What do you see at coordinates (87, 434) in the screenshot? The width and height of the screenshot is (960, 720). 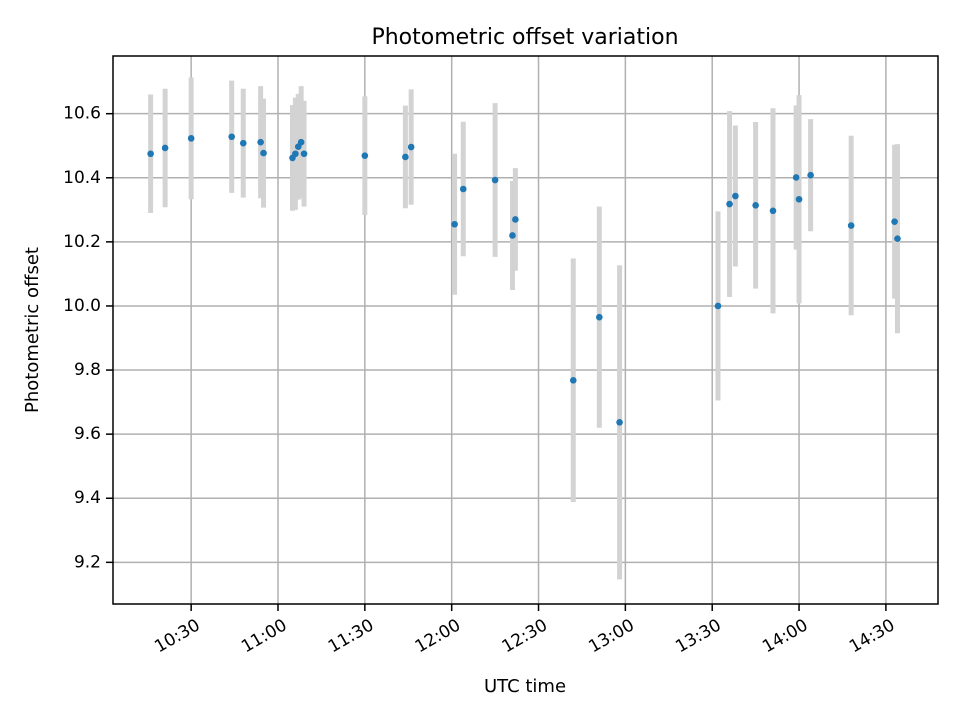 I see `y-tick-label: 9.6` at bounding box center [87, 434].